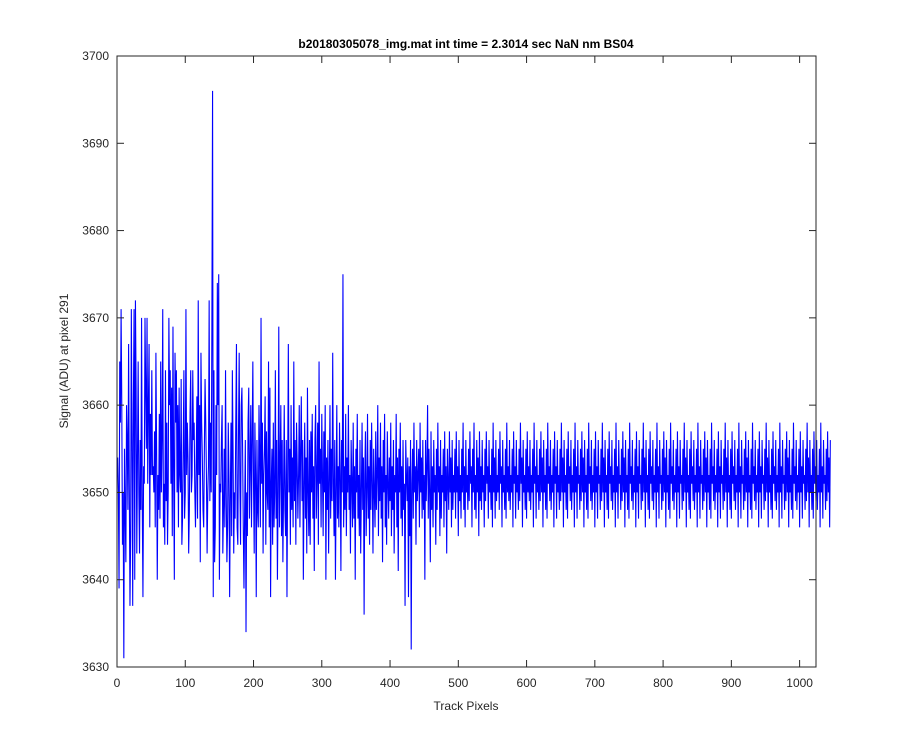  Describe the element at coordinates (64, 360) in the screenshot. I see `y-axis-title: Signal (ADU) at pixel 291` at that location.